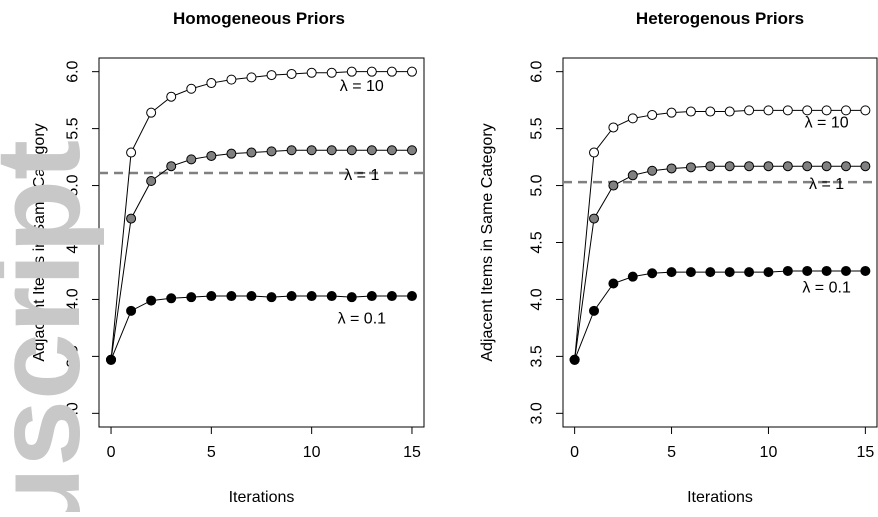 The width and height of the screenshot is (878, 517). I want to click on p2-y-tick-label: 4.0, so click(537, 299).